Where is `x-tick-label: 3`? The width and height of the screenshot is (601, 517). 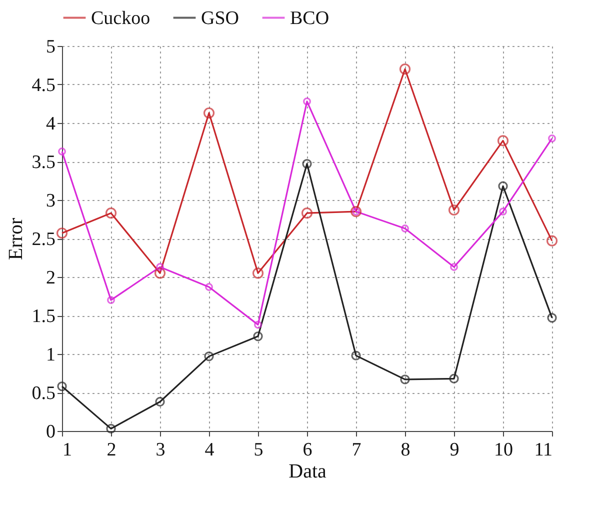 x-tick-label: 3 is located at coordinates (161, 450).